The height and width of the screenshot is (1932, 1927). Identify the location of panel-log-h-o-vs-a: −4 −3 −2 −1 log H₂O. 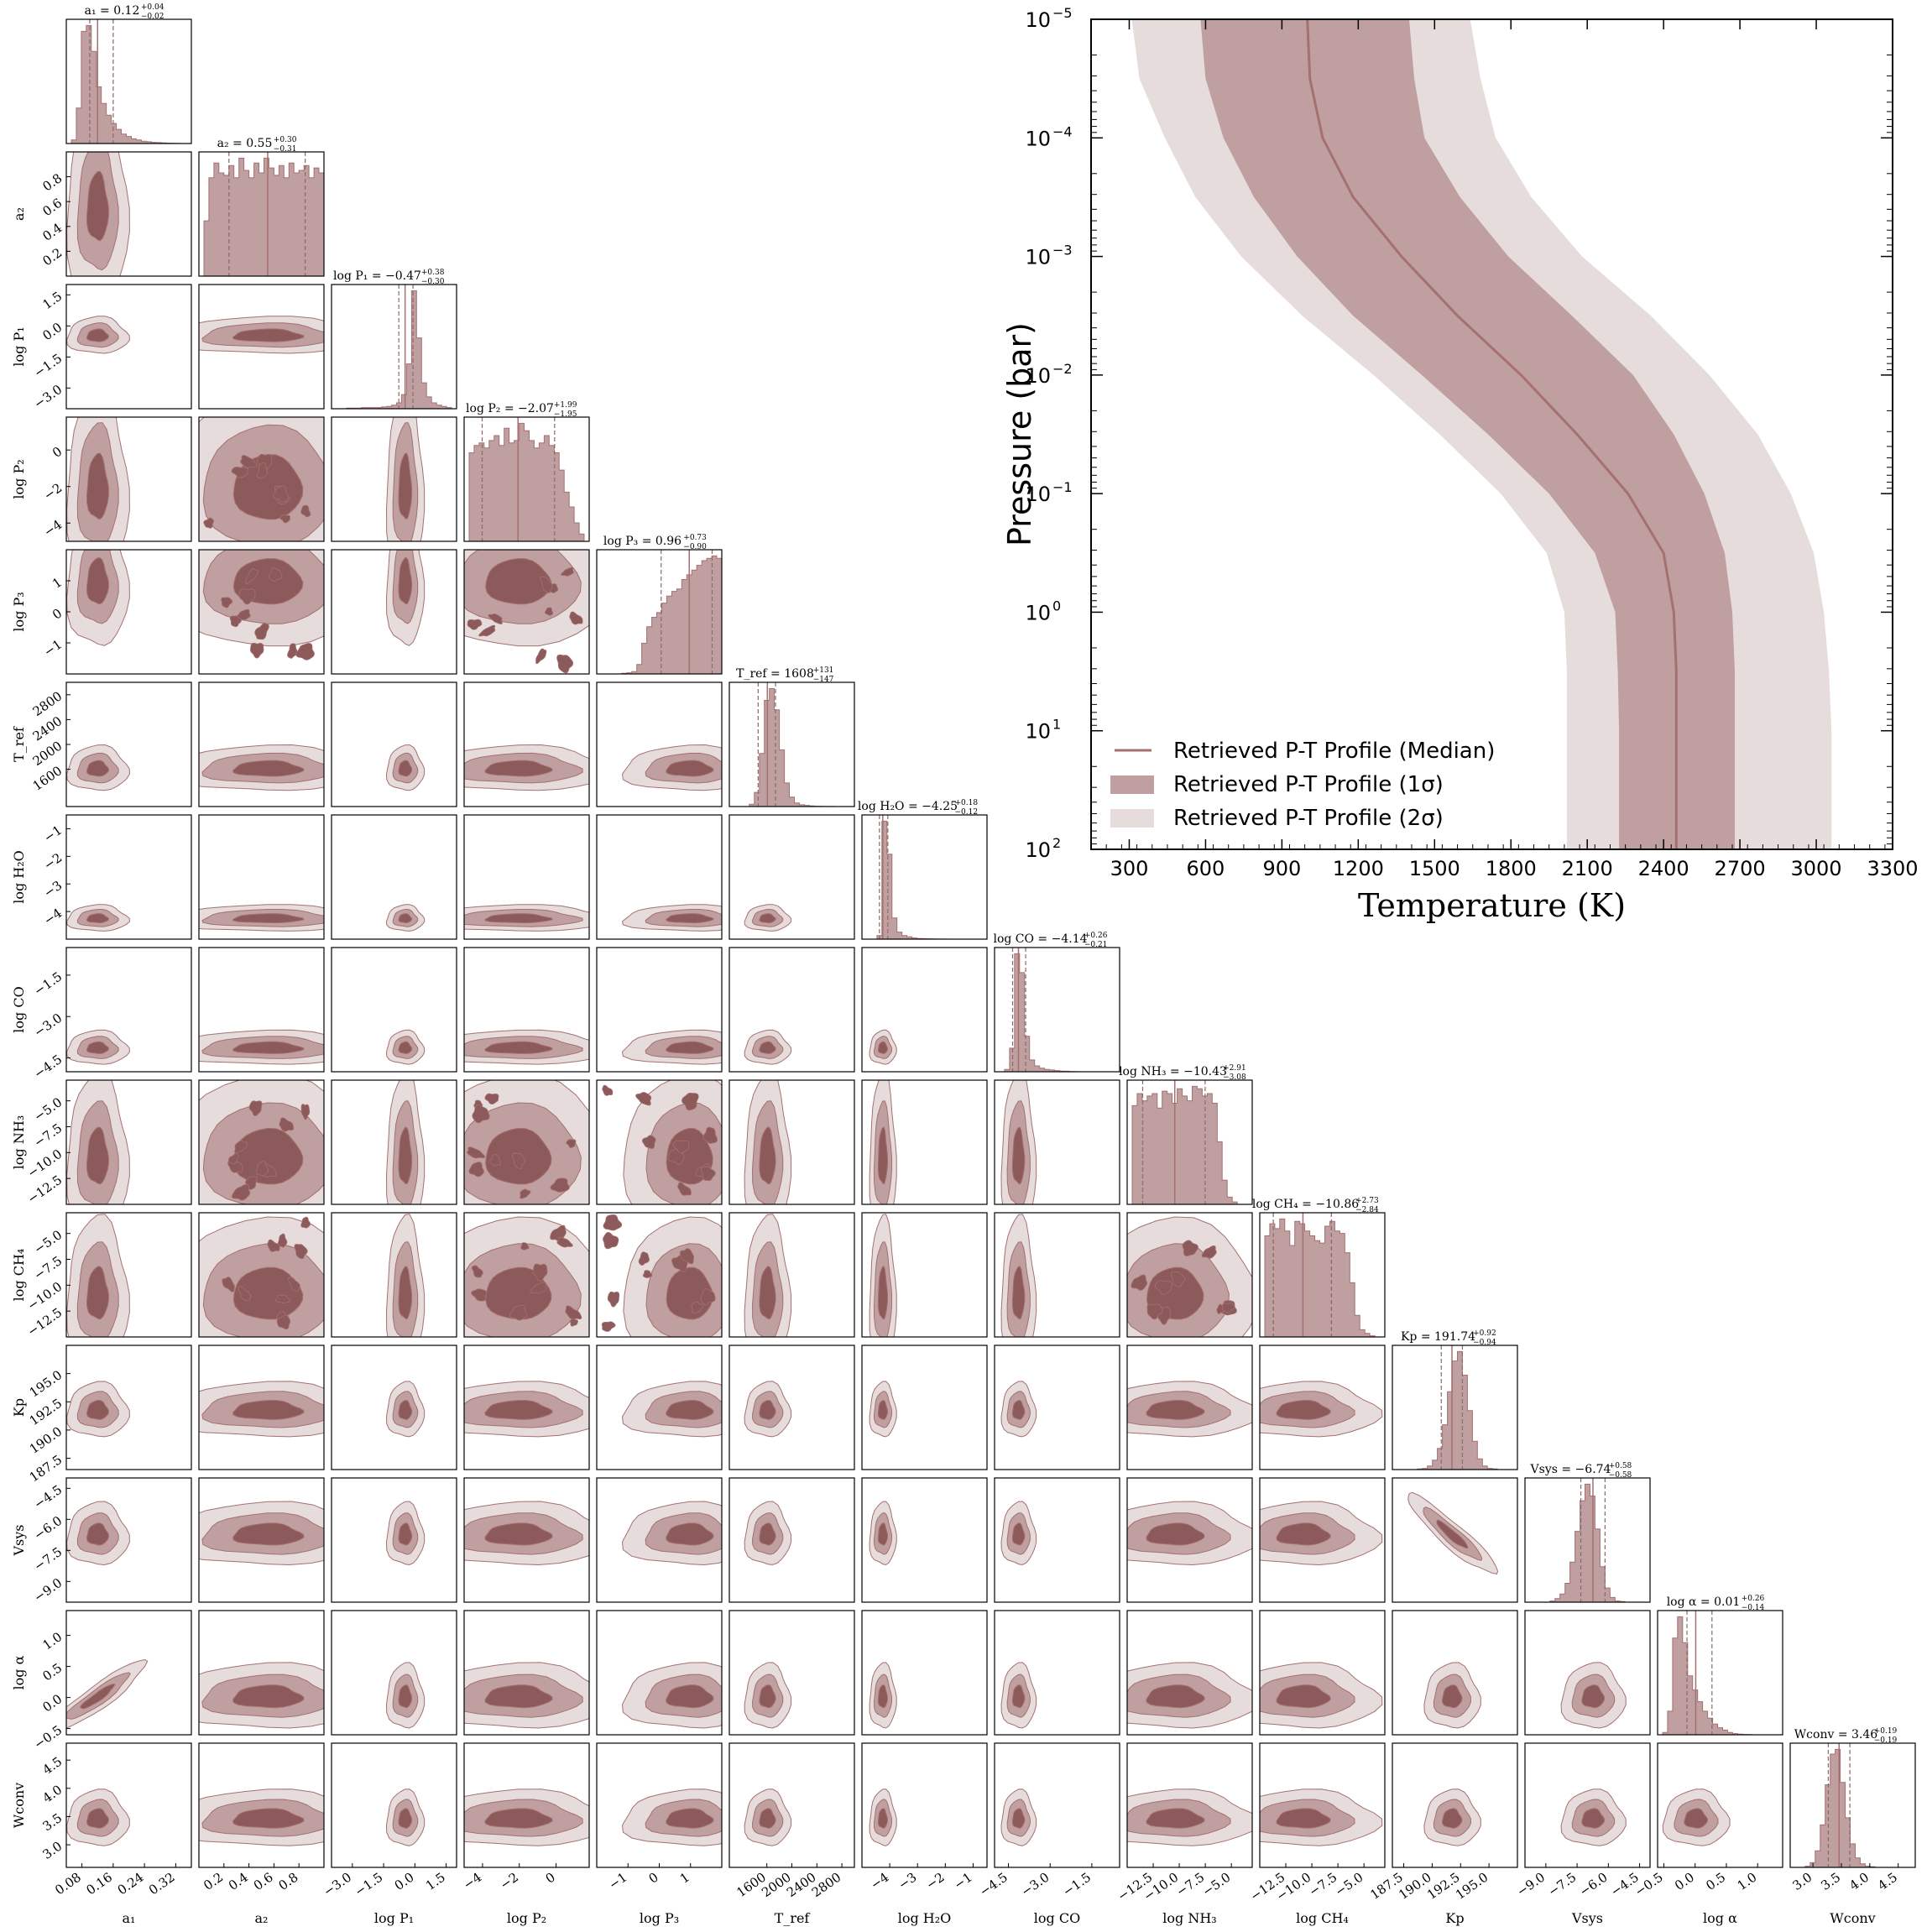
(101, 877).